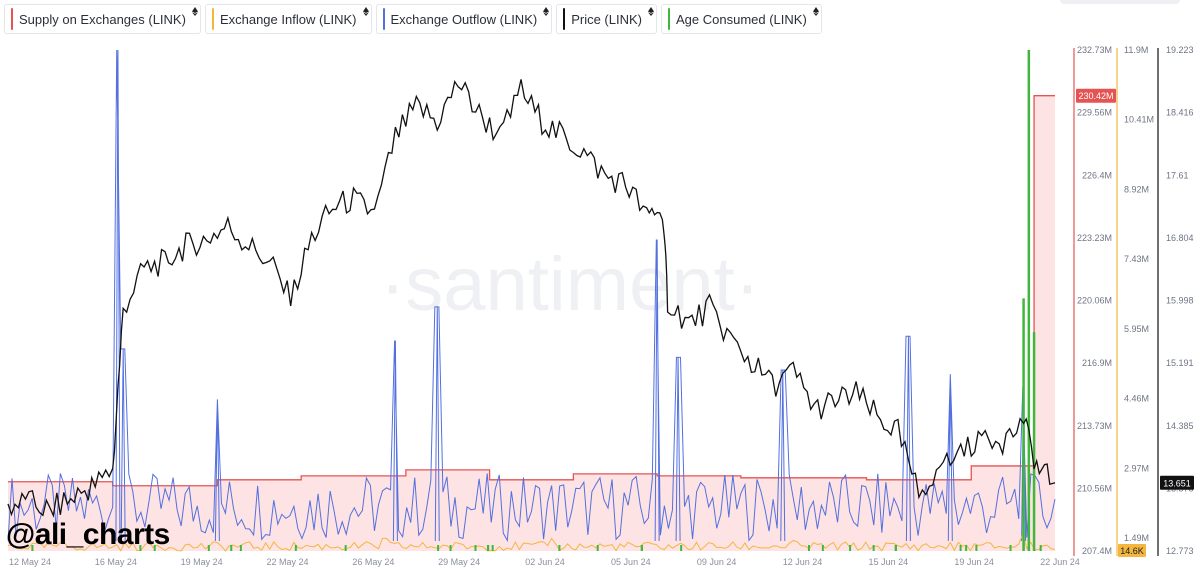  I want to click on flows-tick-label: 5.95M, so click(1136, 329).